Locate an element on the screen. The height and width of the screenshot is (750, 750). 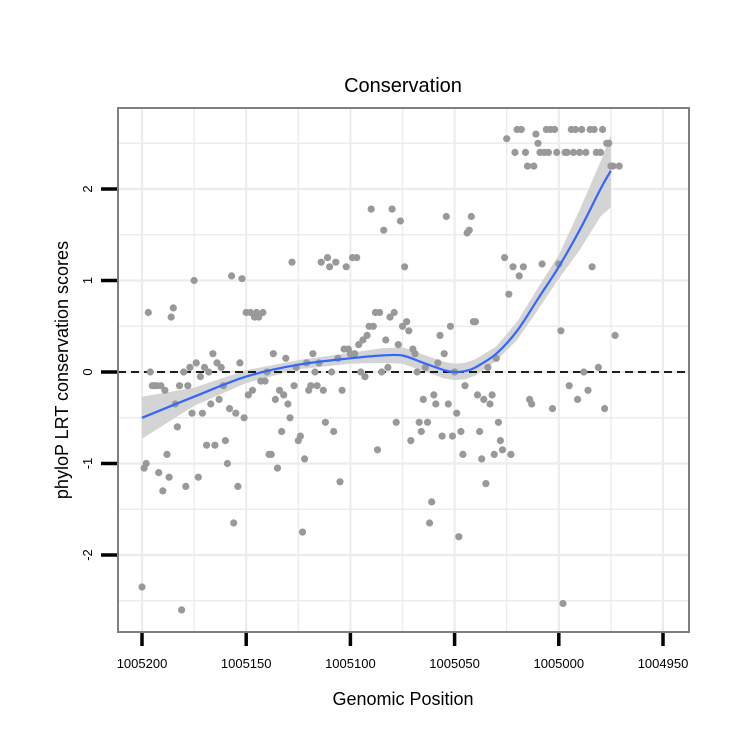
x-tick-label: 1004950 is located at coordinates (663, 663).